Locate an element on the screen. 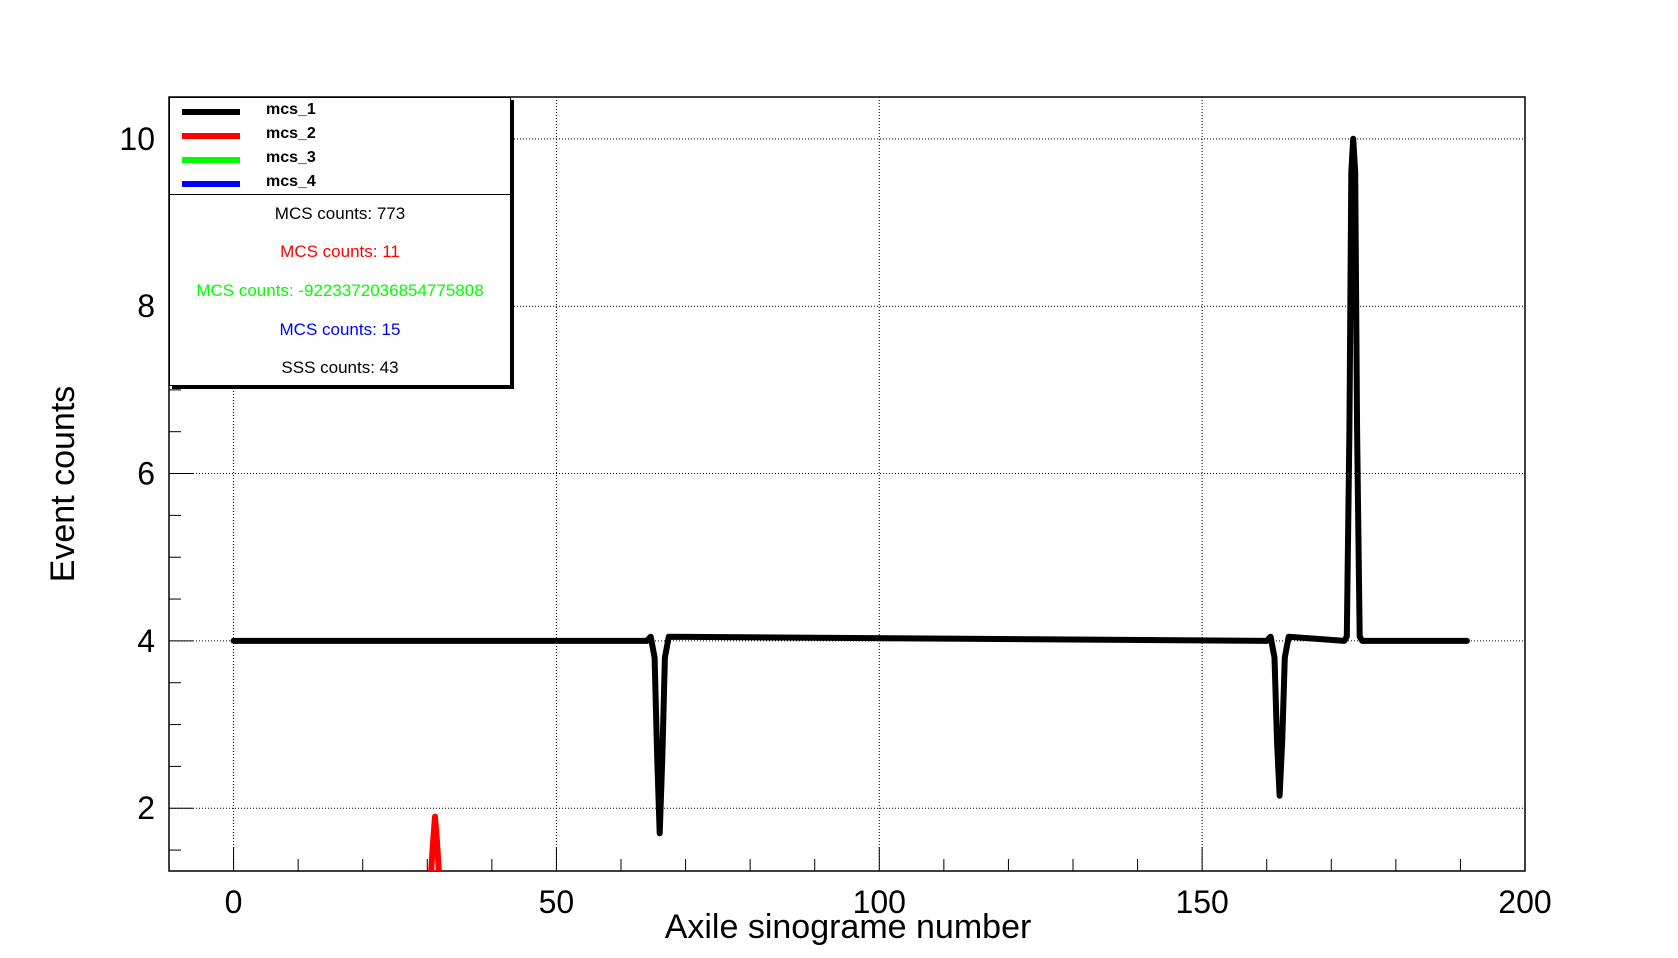 The width and height of the screenshot is (1678, 958). y-axis-label: Event counts is located at coordinates (63, 484).